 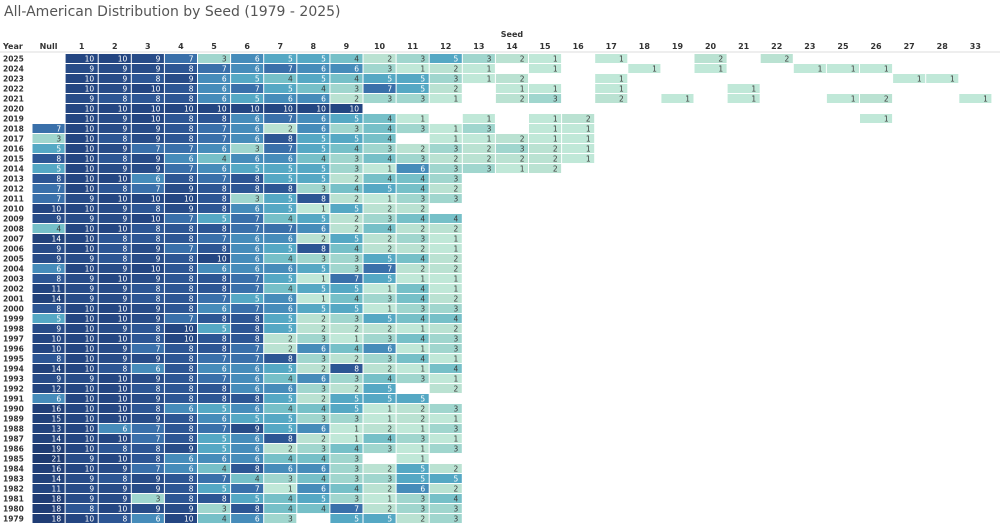 I want to click on row-label: 1986, so click(x=13, y=448).